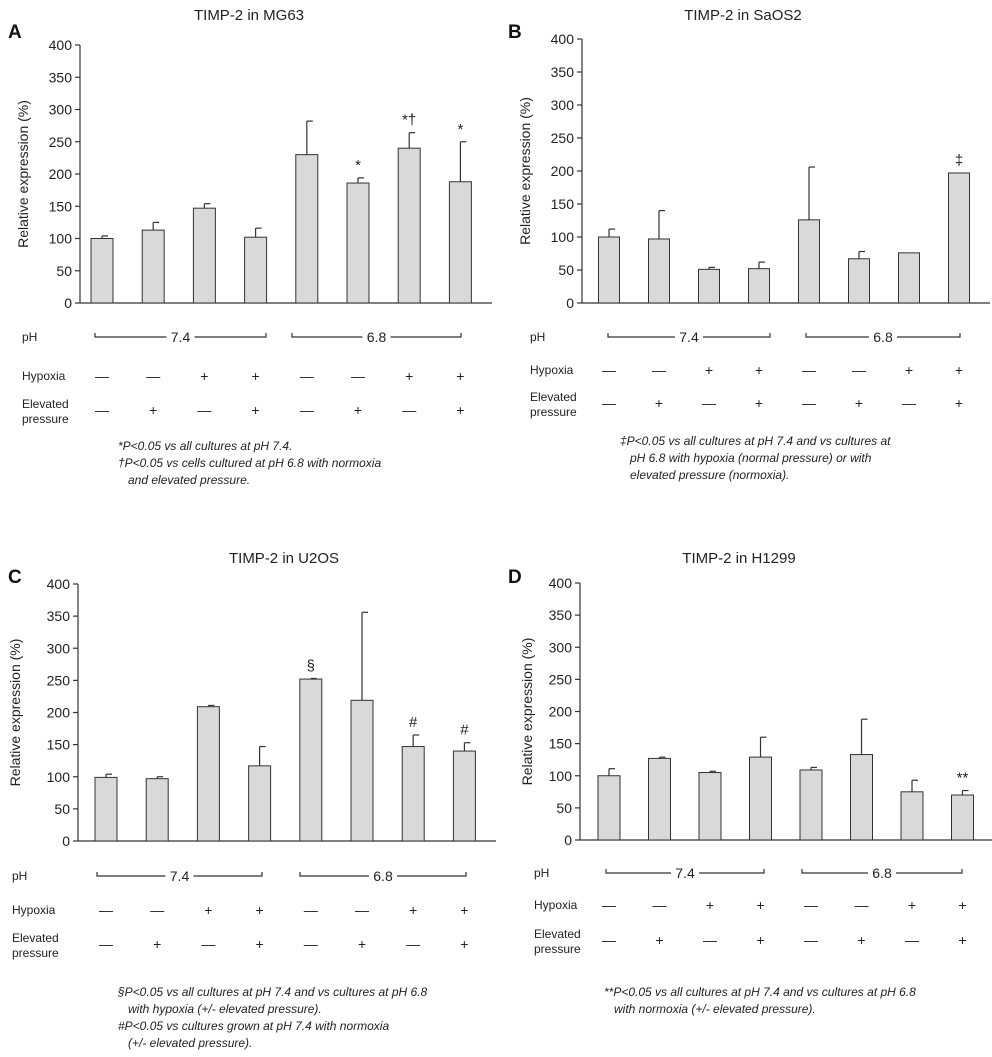  What do you see at coordinates (409, 120) in the screenshot?
I see `significance-marker: *†` at bounding box center [409, 120].